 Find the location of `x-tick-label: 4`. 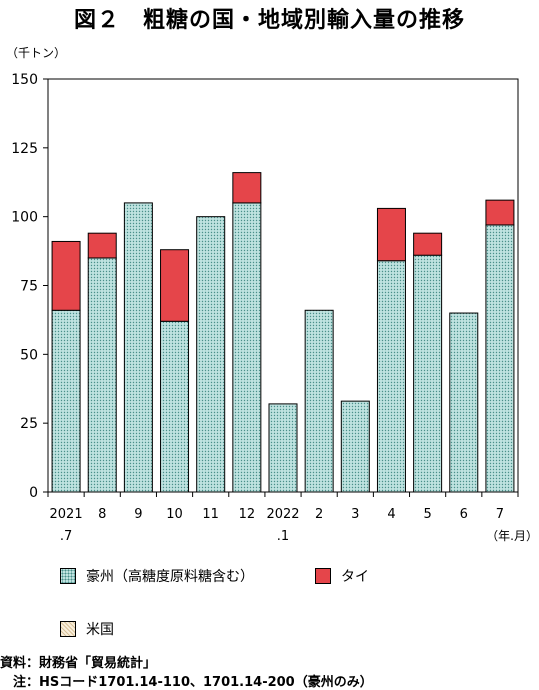

x-tick-label: 4 is located at coordinates (391, 514).